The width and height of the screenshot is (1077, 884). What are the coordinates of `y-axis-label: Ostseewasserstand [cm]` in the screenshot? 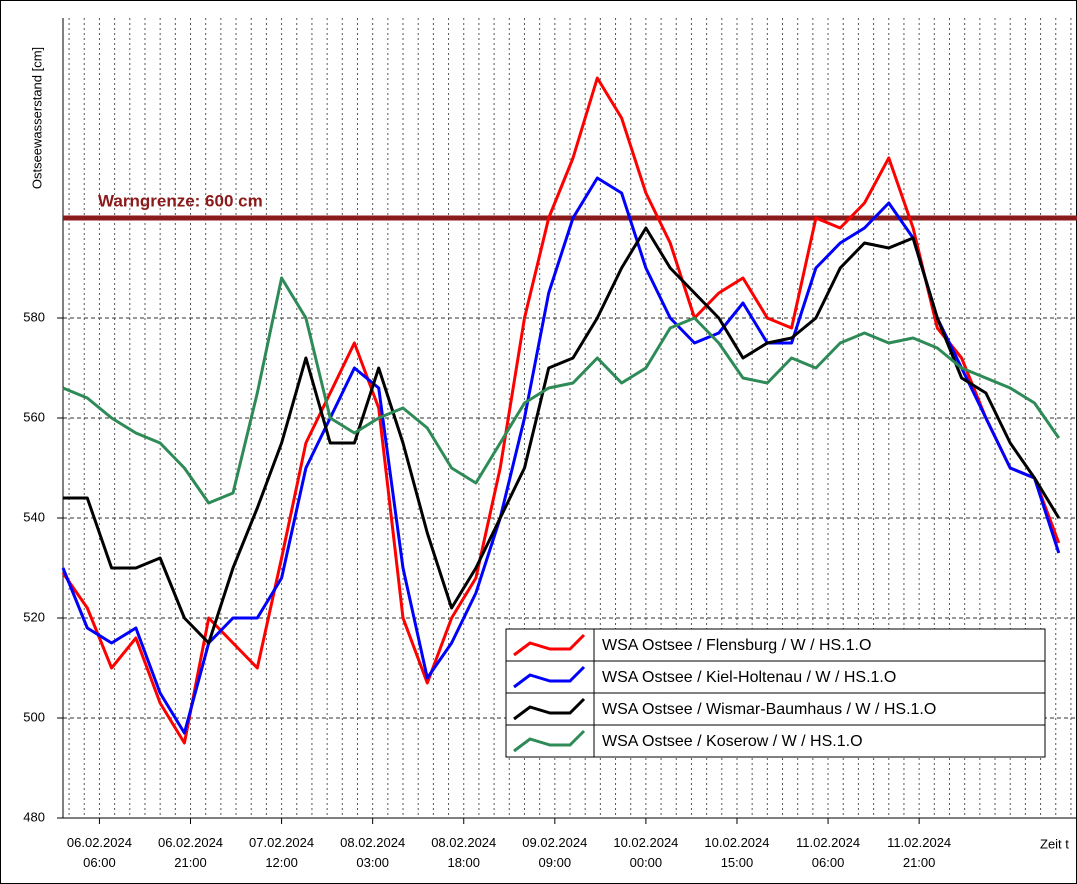 It's located at (36, 118).